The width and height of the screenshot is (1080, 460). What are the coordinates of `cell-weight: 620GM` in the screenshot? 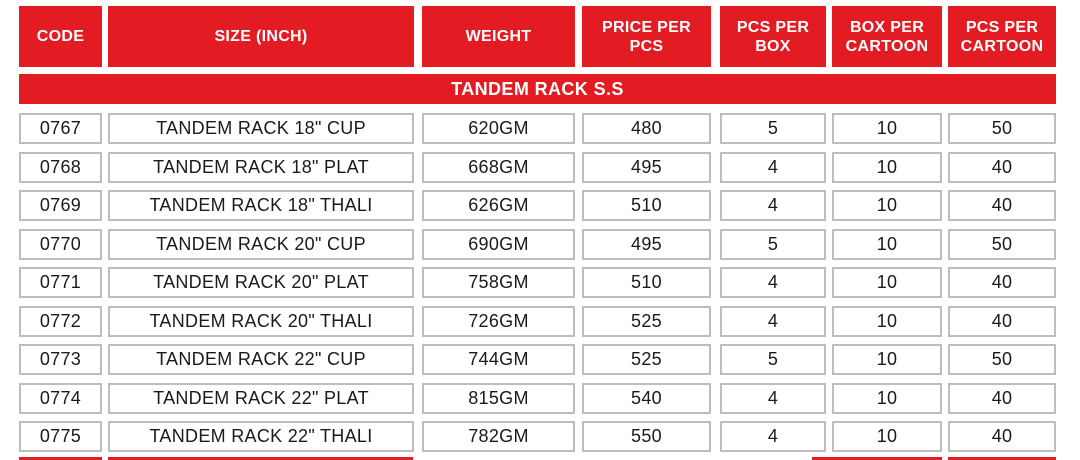 It's located at (498, 128).